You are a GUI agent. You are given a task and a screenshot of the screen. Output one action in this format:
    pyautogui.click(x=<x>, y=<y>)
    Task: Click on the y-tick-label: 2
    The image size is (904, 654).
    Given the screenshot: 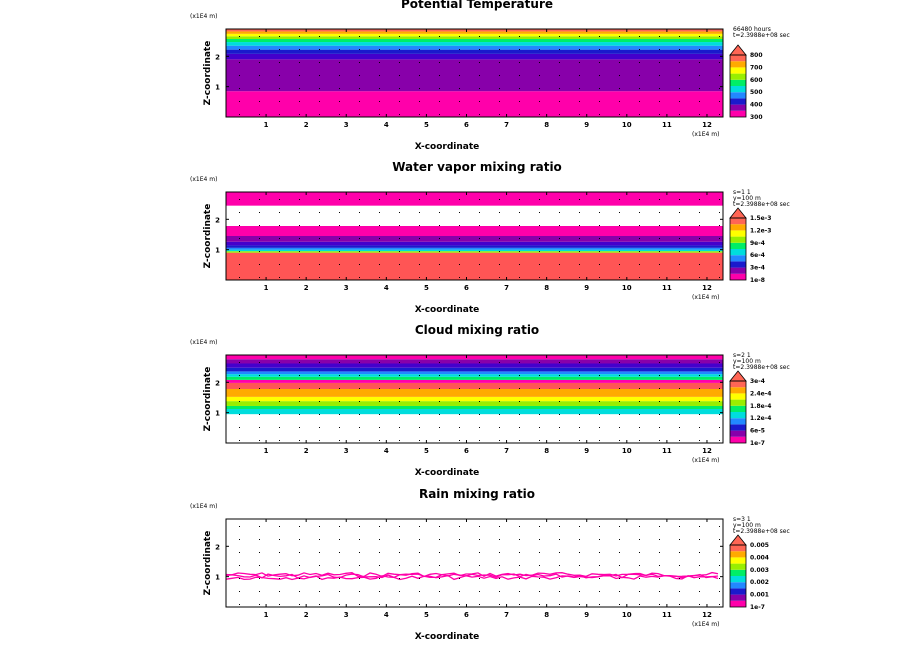 What is the action you would take?
    pyautogui.click(x=217, y=547)
    